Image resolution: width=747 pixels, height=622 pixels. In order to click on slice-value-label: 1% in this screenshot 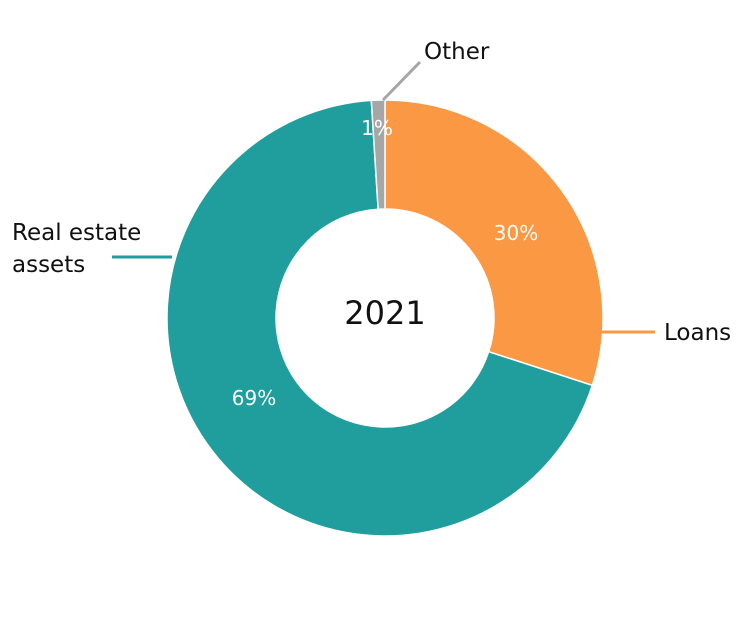, I will do `click(377, 128)`.